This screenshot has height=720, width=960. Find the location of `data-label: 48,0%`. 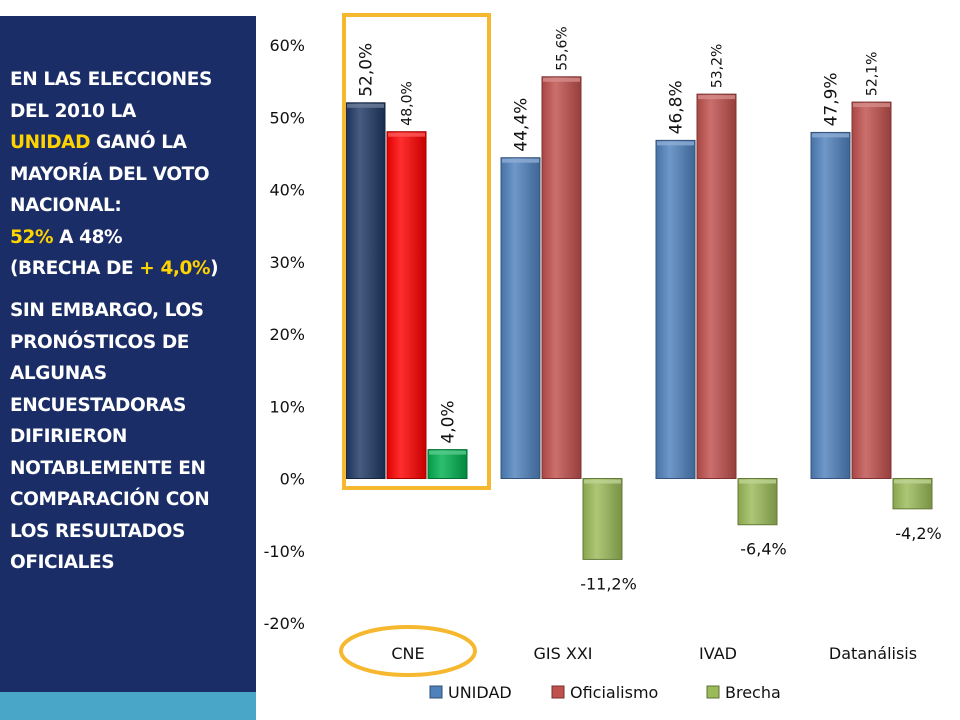

data-label: 48,0% is located at coordinates (407, 103).